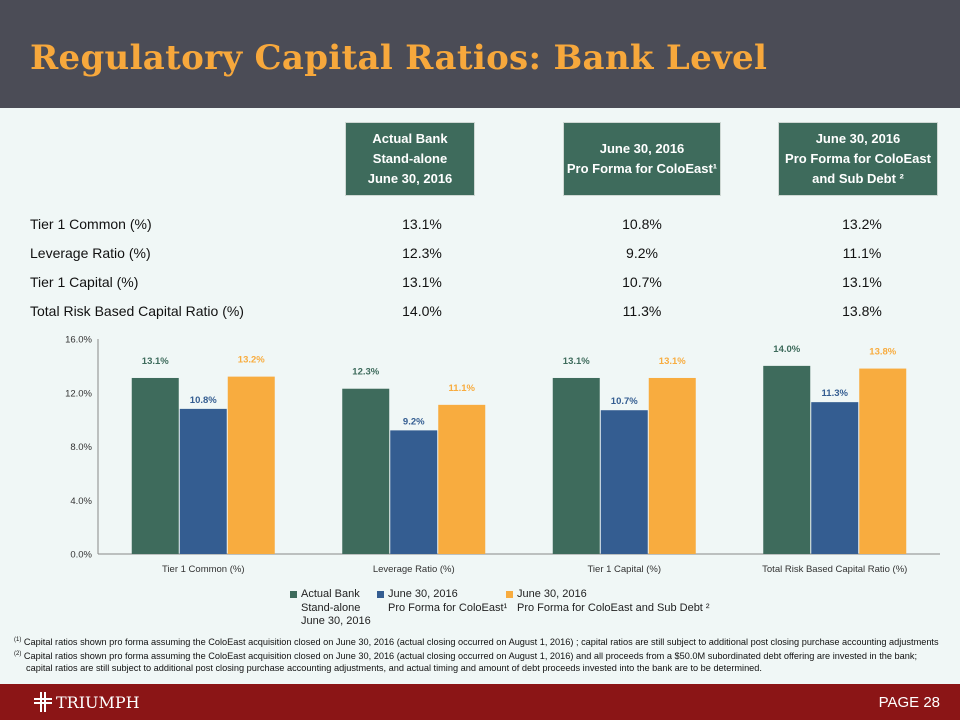 This screenshot has height=720, width=960. What do you see at coordinates (410, 159) in the screenshot?
I see `column-header-actual: Actual Bank Stand-alone June 30, 2016` at bounding box center [410, 159].